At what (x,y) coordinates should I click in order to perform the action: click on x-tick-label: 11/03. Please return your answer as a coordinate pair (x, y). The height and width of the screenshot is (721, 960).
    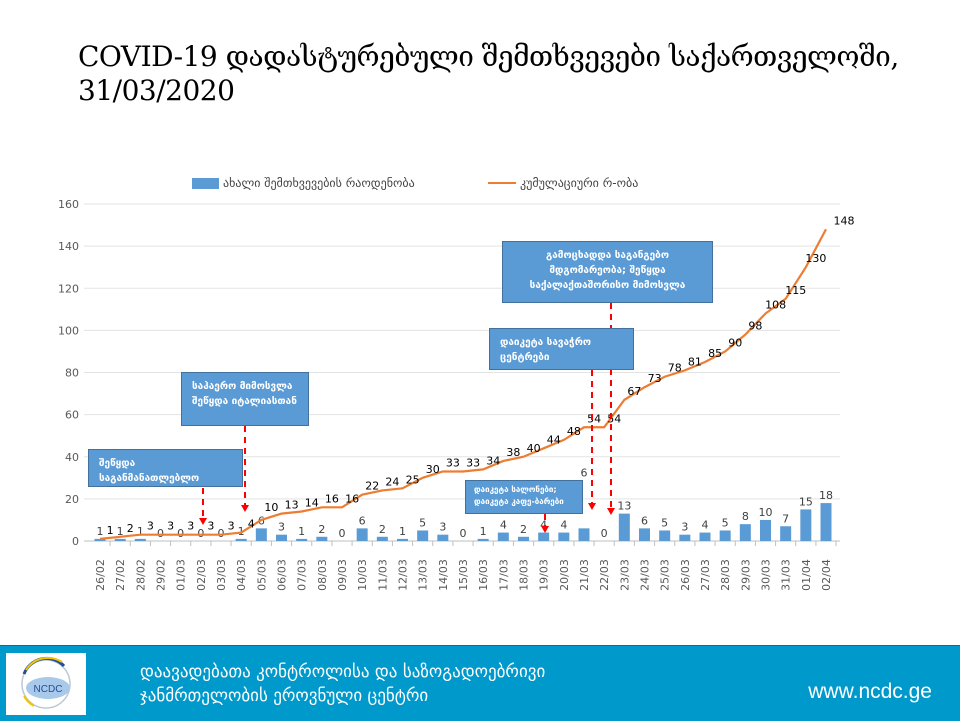
    Looking at the image, I should click on (382, 575).